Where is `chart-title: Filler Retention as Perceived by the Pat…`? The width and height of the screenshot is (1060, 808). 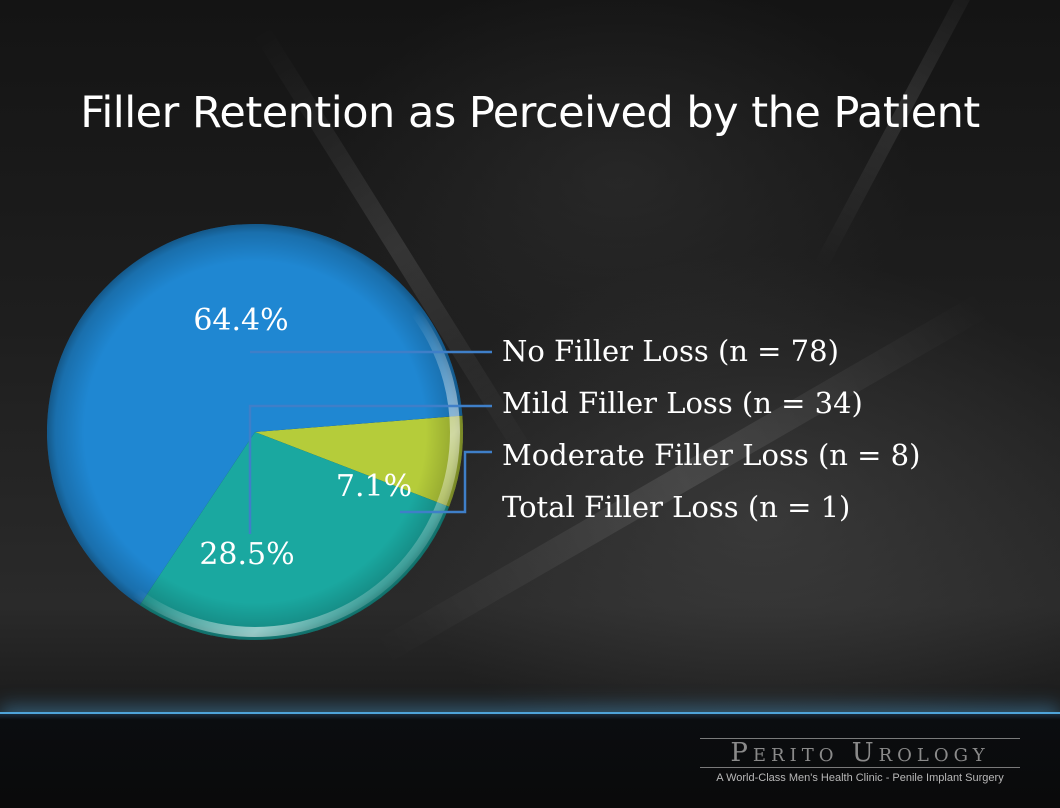
chart-title: Filler Retention as Perceived by the Pat… is located at coordinates (530, 113).